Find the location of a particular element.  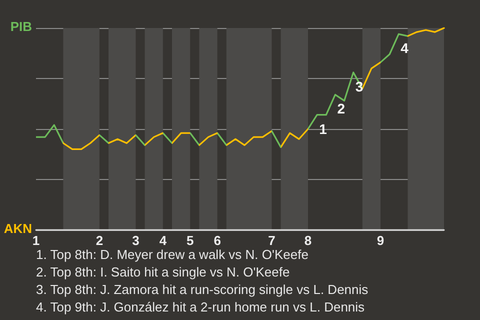

x-tick-label: 6 is located at coordinates (217, 240).